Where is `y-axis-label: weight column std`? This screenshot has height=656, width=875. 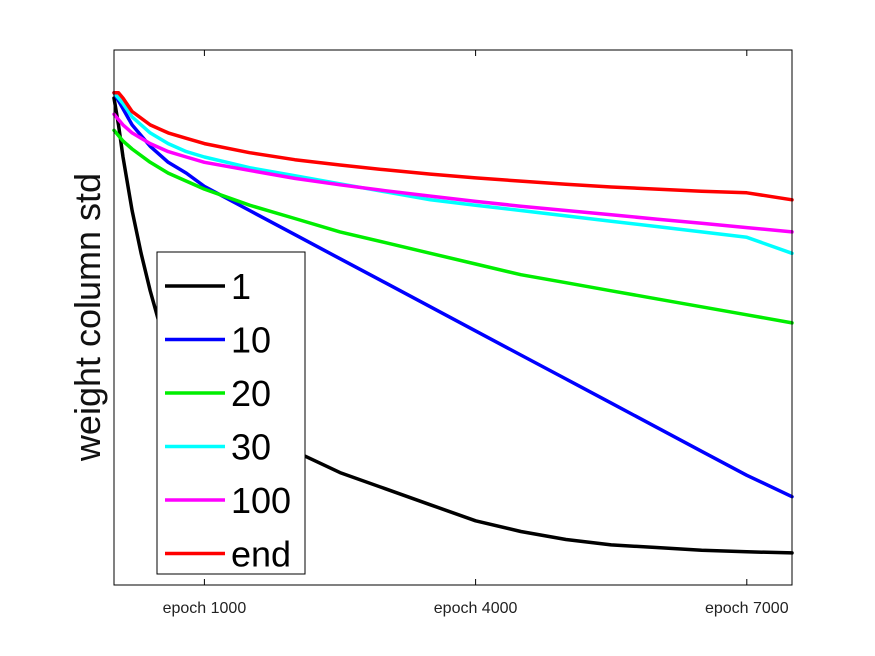 y-axis-label: weight column std is located at coordinates (87, 317).